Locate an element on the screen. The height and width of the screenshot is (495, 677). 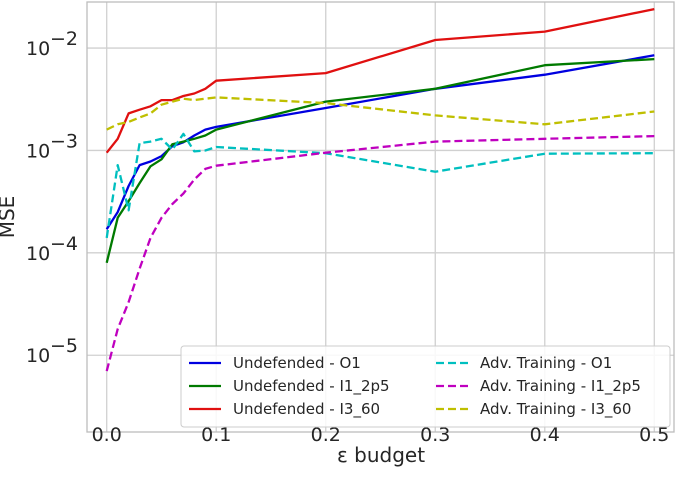
legend-label: Adv. Training - I1_2p5 is located at coordinates (560, 386).